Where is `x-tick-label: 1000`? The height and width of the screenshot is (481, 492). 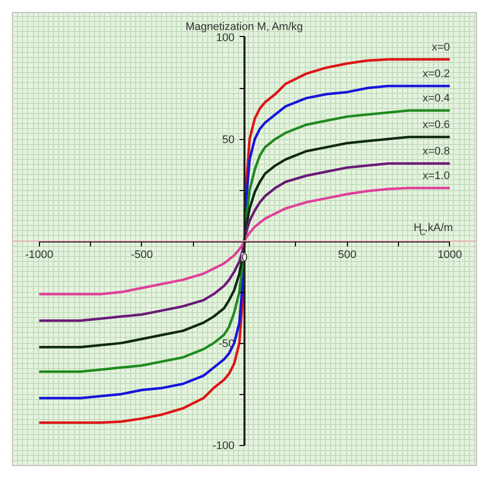
x-tick-label: 1000 is located at coordinates (450, 255).